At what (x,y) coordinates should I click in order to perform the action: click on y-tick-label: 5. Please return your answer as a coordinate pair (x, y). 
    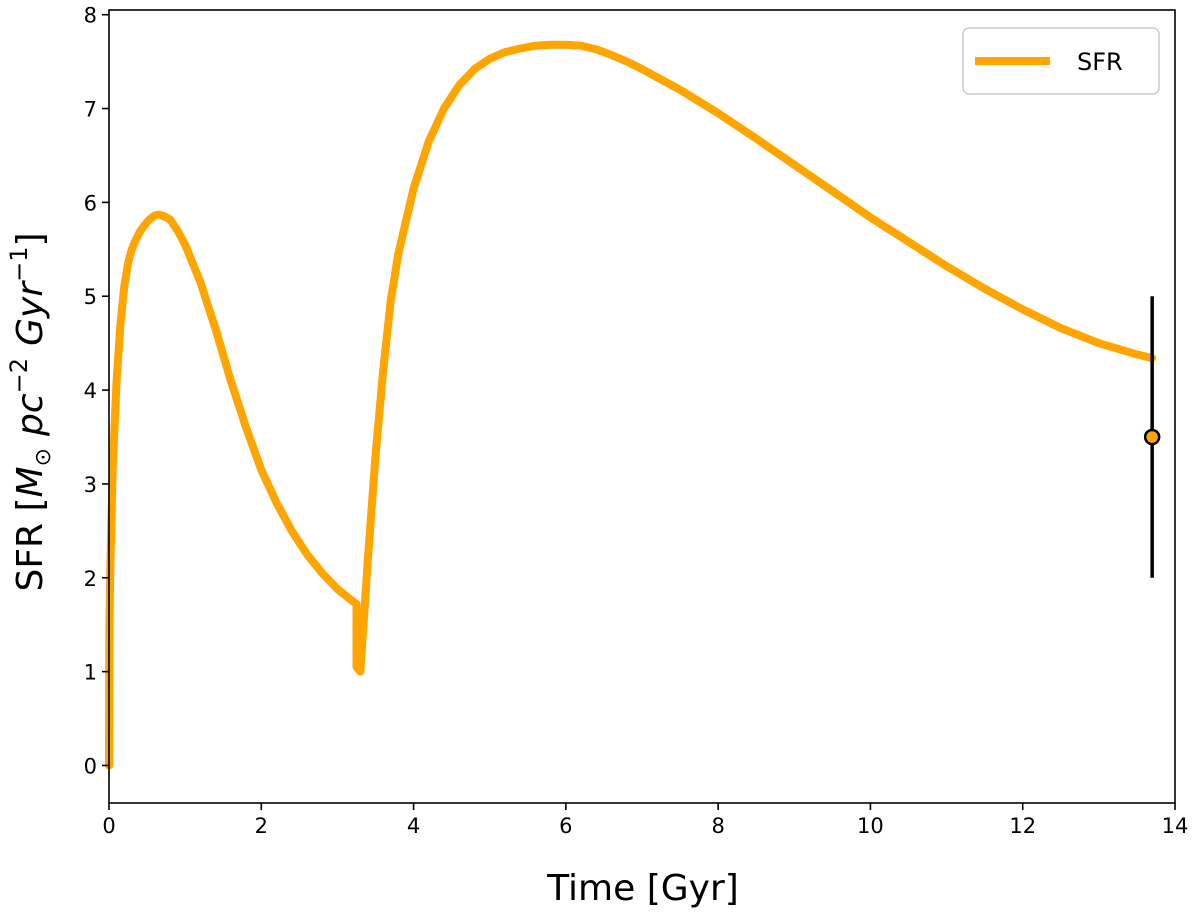
    Looking at the image, I should click on (90, 297).